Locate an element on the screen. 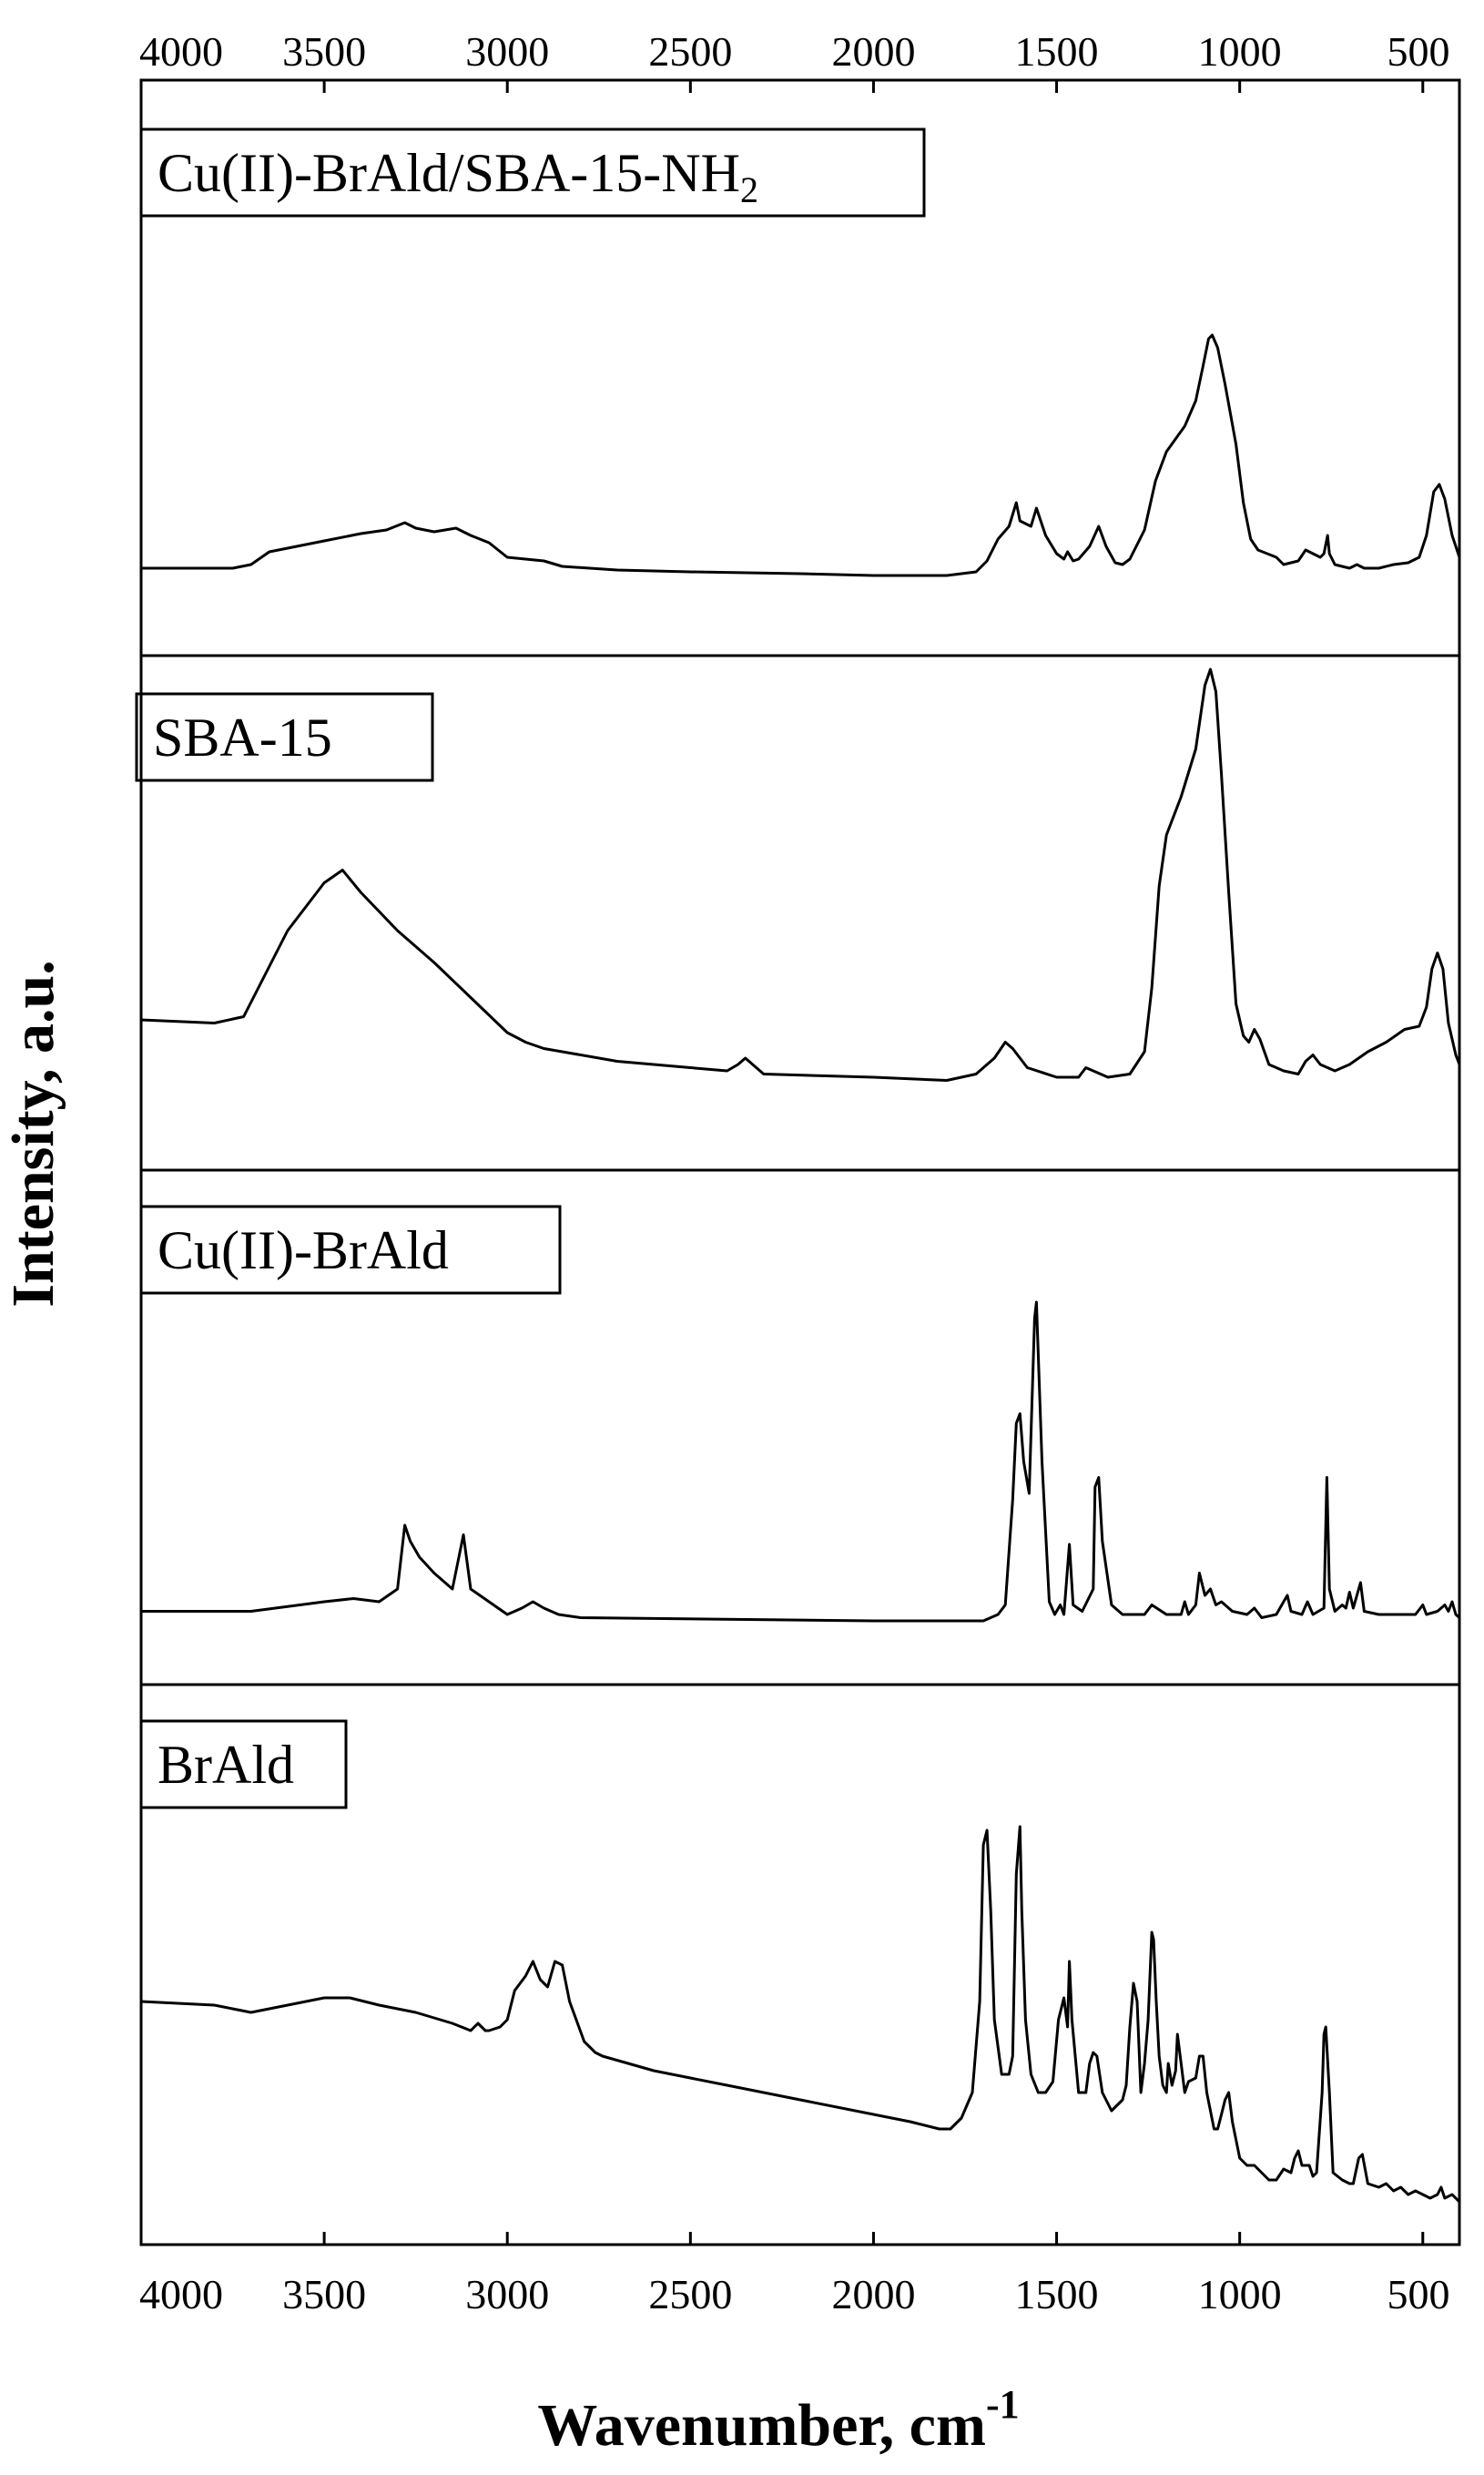  series-label: SBA-15 is located at coordinates (242, 738).